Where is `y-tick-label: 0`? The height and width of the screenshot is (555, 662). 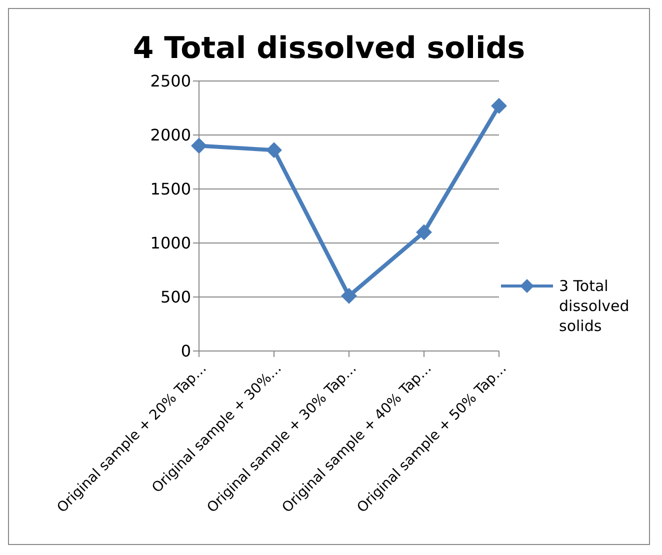
y-tick-label: 0 is located at coordinates (185, 351).